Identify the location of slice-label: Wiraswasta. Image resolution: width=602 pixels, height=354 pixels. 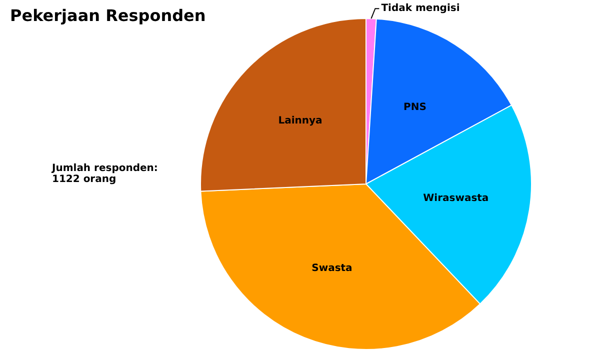
(456, 198).